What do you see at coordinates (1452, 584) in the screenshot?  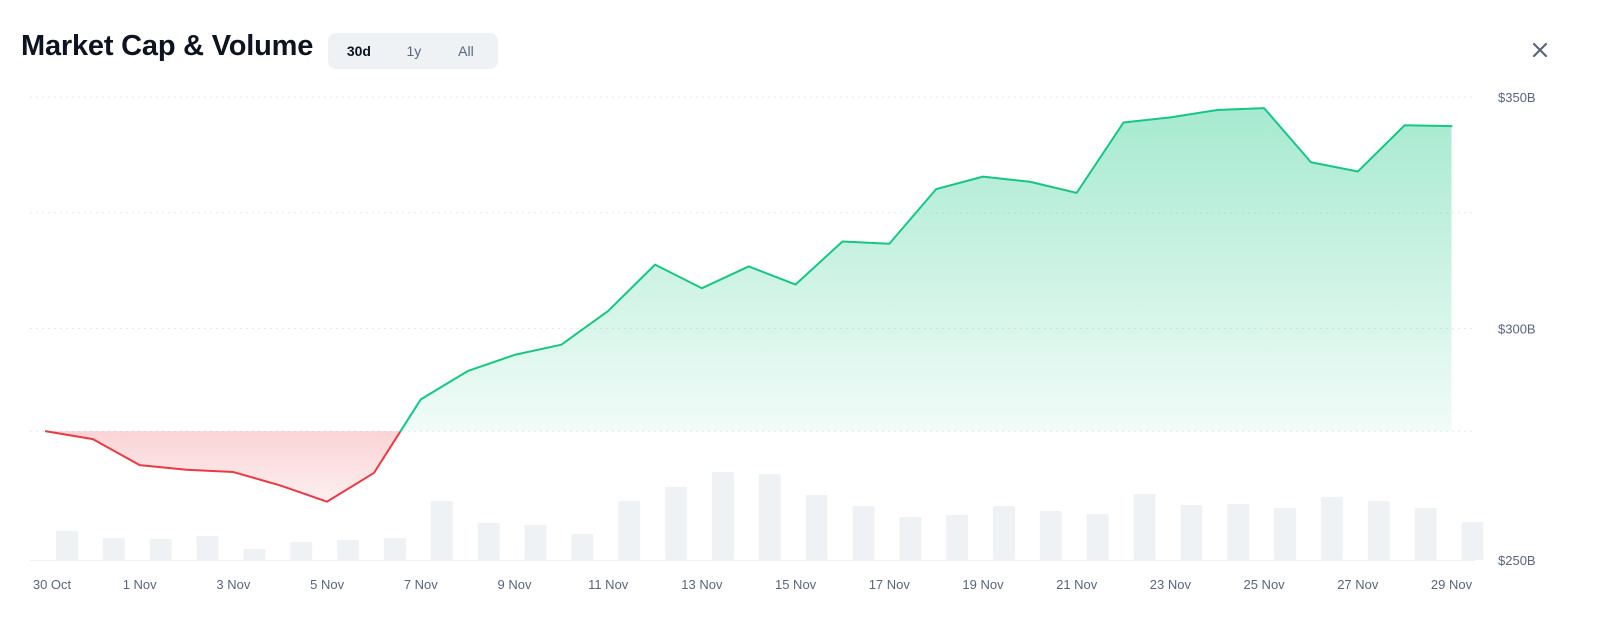 I see `x-tick-label: 29 Nov` at bounding box center [1452, 584].